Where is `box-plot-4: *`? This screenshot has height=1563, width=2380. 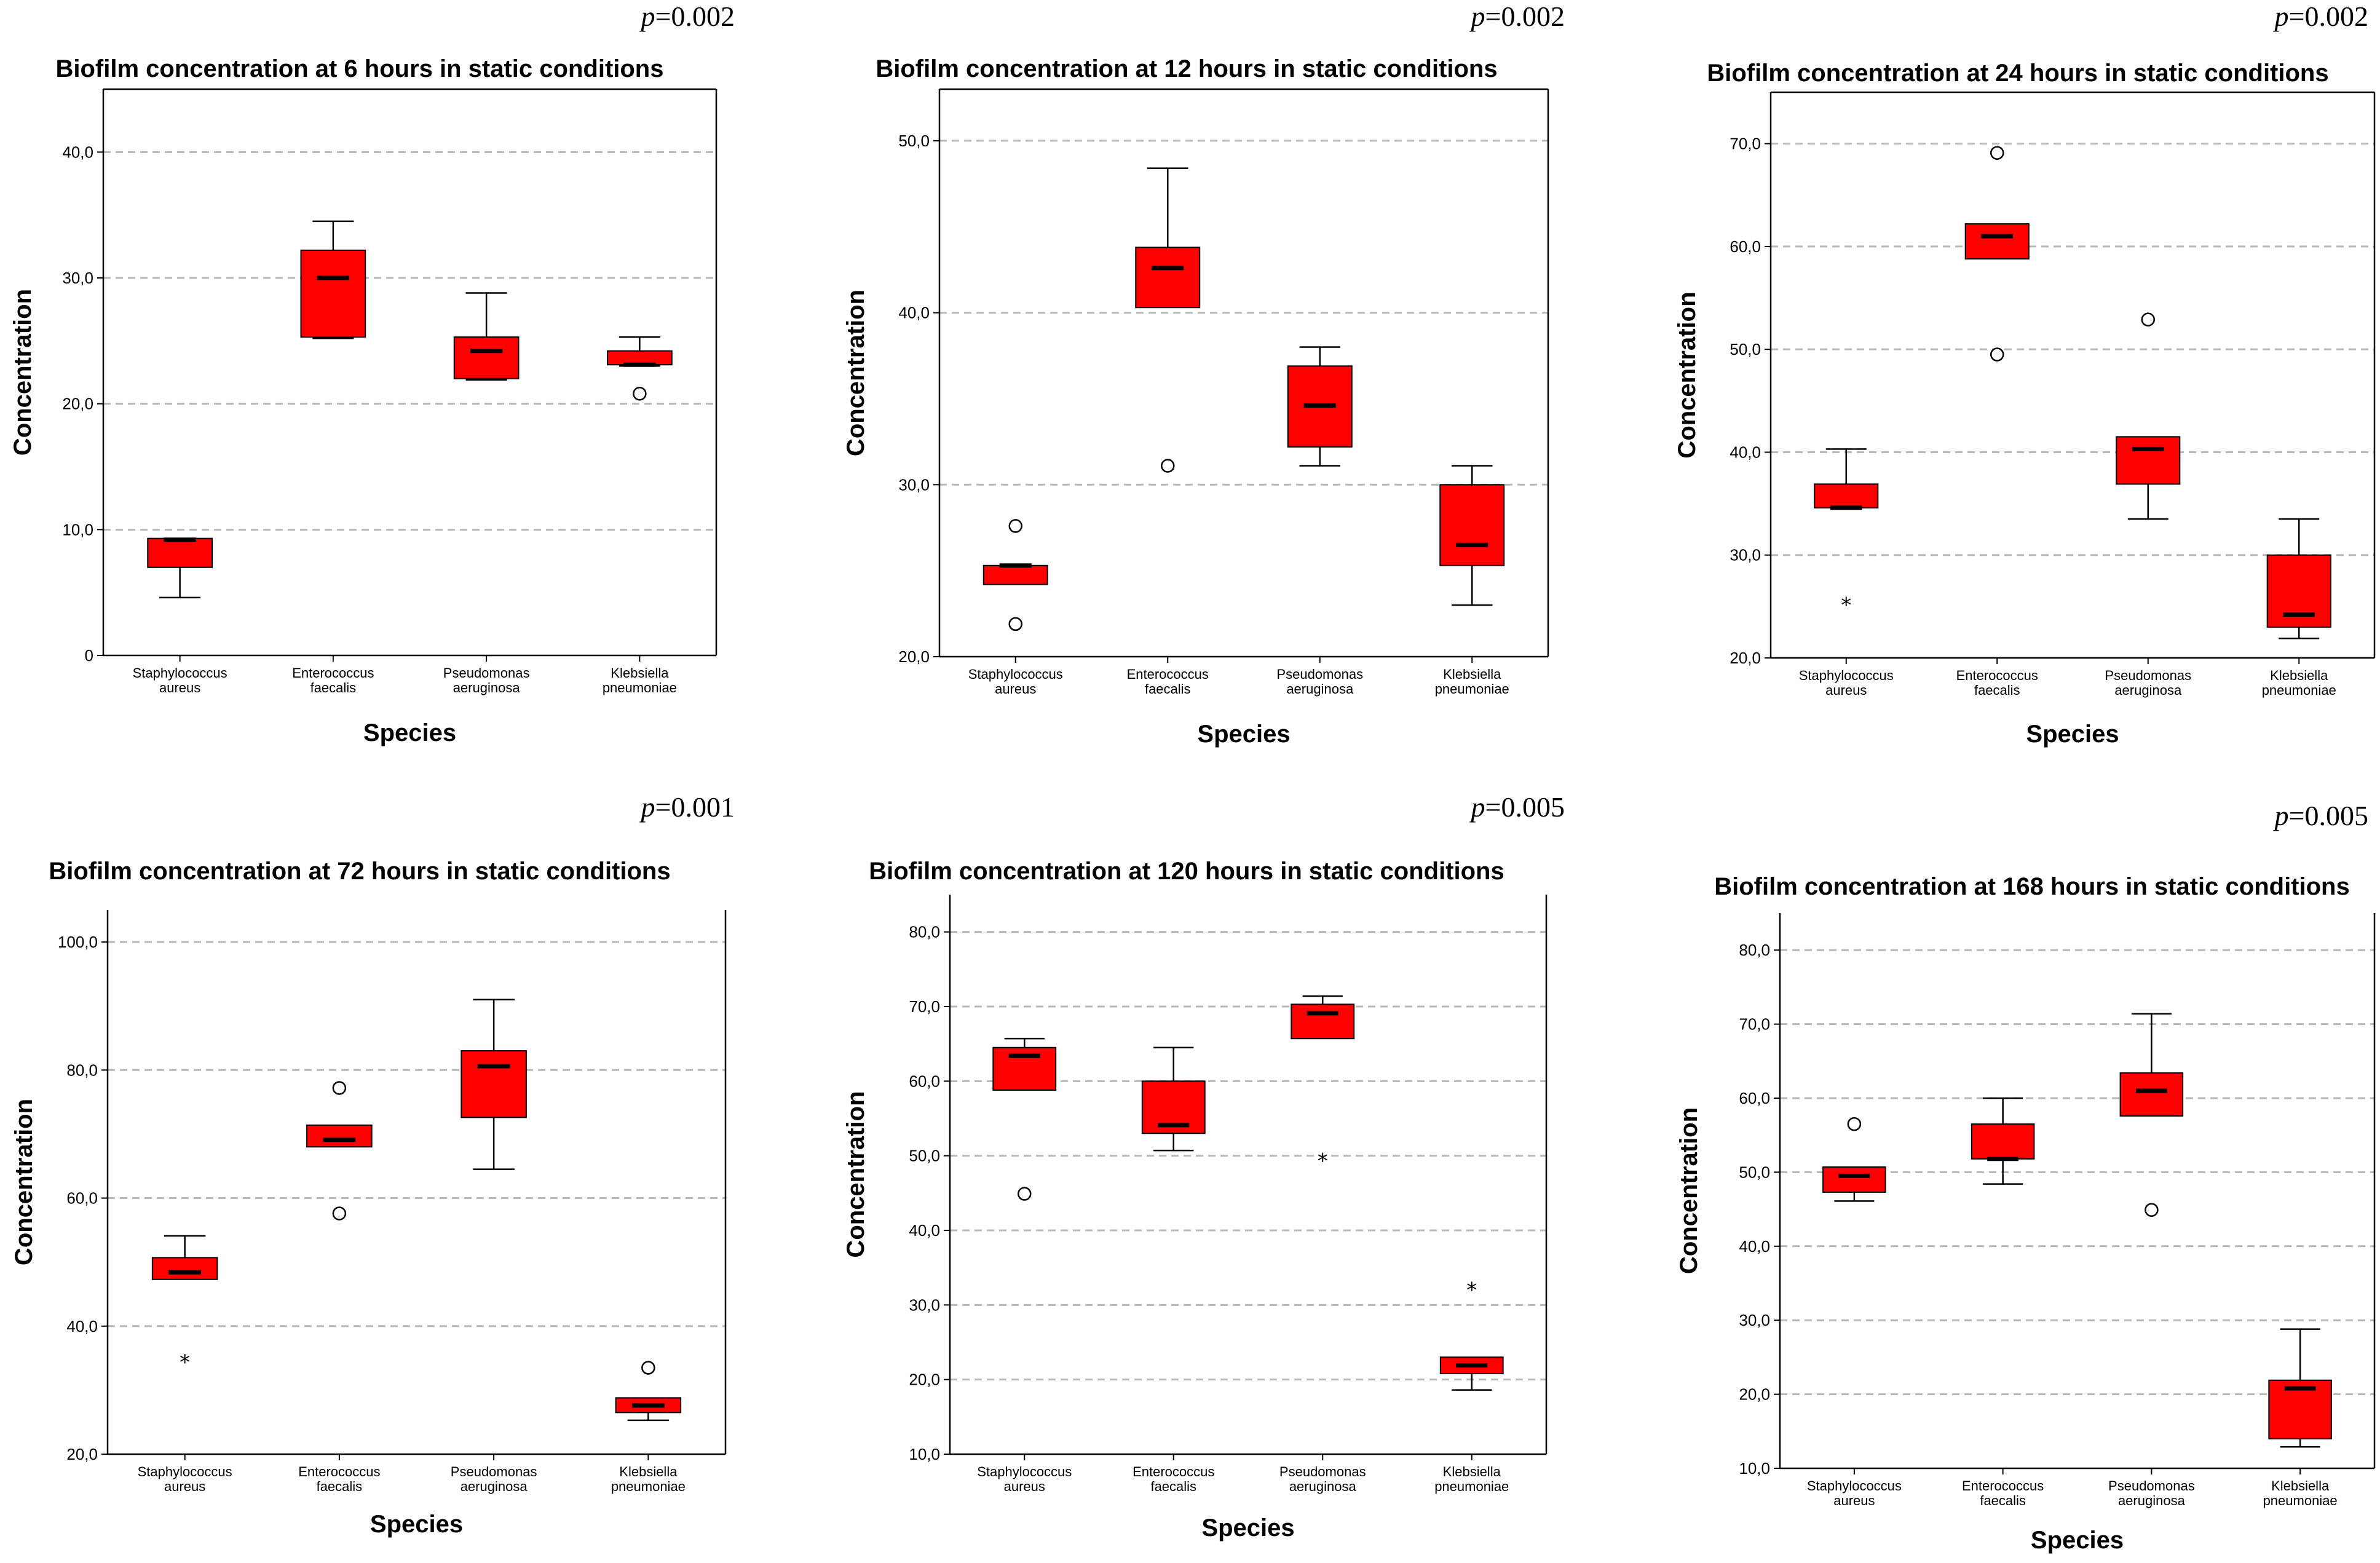
box-plot-4: * is located at coordinates (1471, 1335).